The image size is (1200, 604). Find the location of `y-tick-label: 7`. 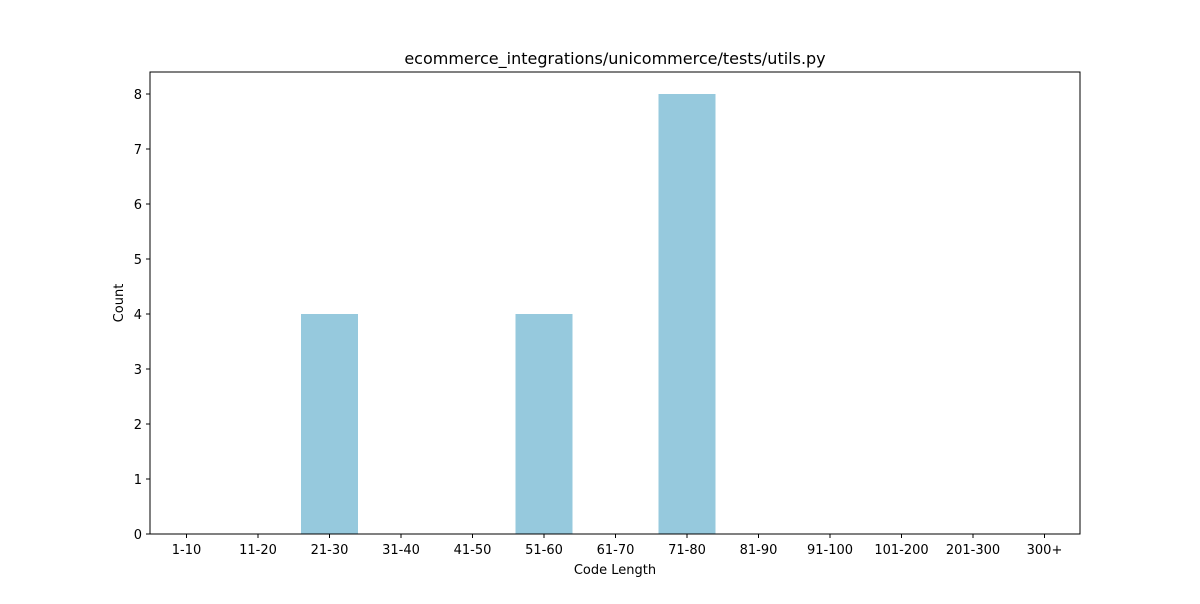

y-tick-label: 7 is located at coordinates (138, 150).